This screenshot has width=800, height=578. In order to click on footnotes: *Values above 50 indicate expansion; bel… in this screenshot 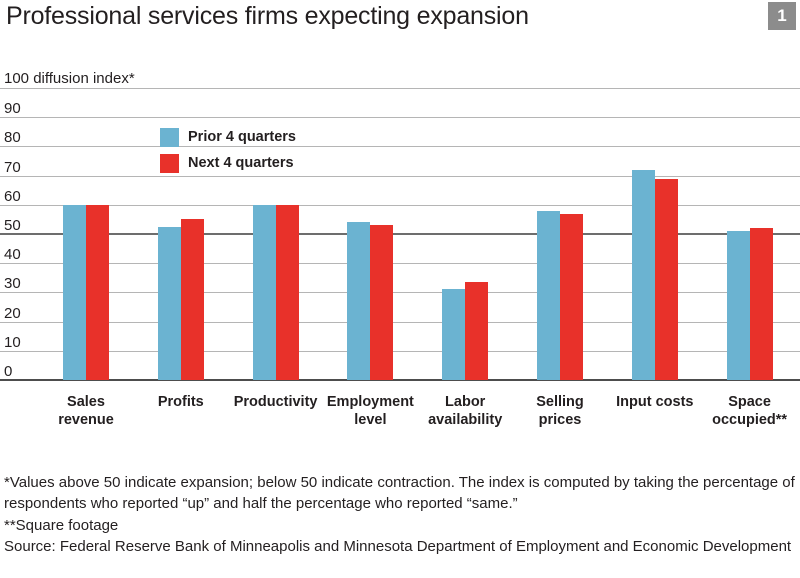, I will do `click(400, 514)`.